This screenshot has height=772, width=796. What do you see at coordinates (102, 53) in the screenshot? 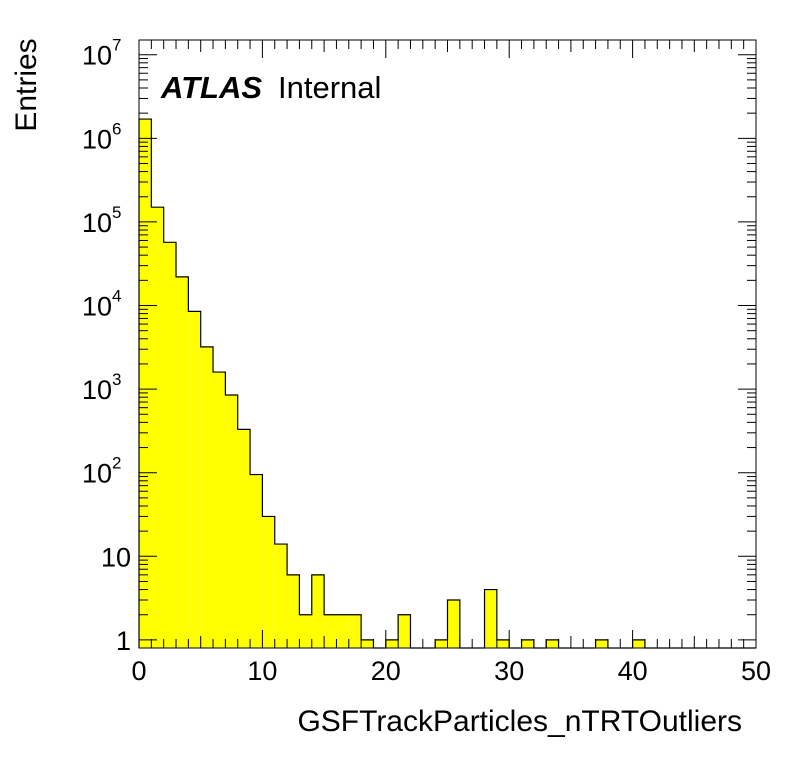
I see `y-tick-label: 10⁷` at bounding box center [102, 53].